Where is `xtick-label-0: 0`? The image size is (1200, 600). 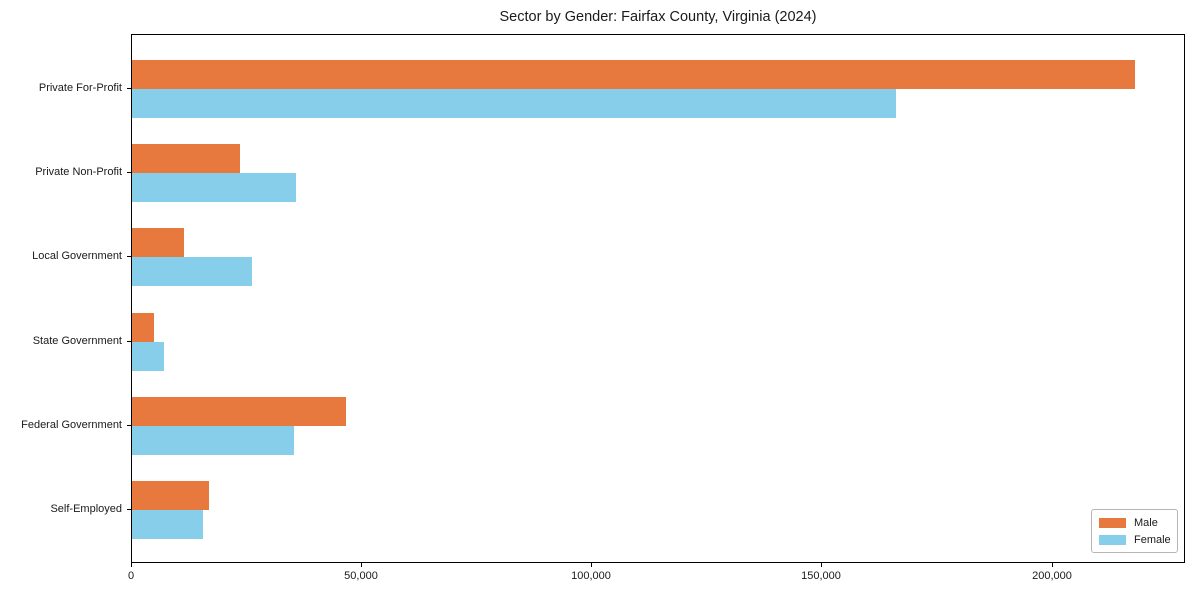 xtick-label-0: 0 is located at coordinates (131, 576).